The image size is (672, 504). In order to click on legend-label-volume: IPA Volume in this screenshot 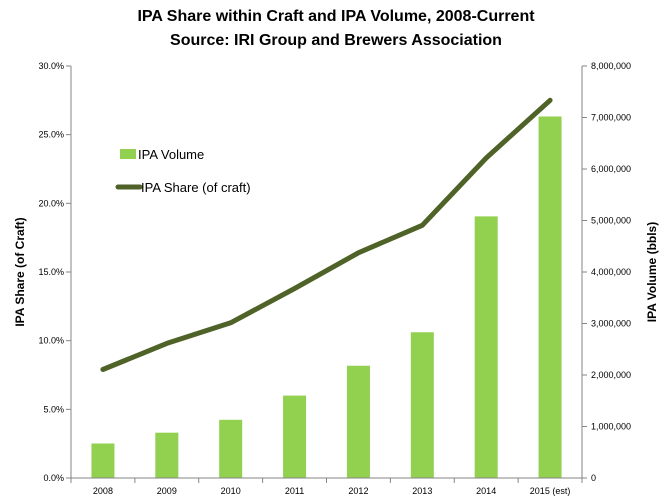, I will do `click(171, 154)`.